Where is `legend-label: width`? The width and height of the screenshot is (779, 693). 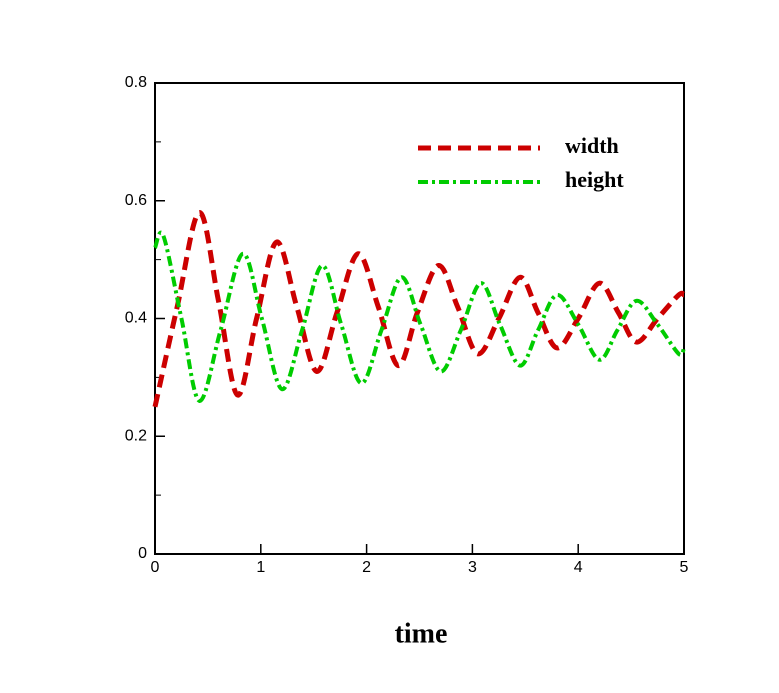 legend-label: width is located at coordinates (592, 145).